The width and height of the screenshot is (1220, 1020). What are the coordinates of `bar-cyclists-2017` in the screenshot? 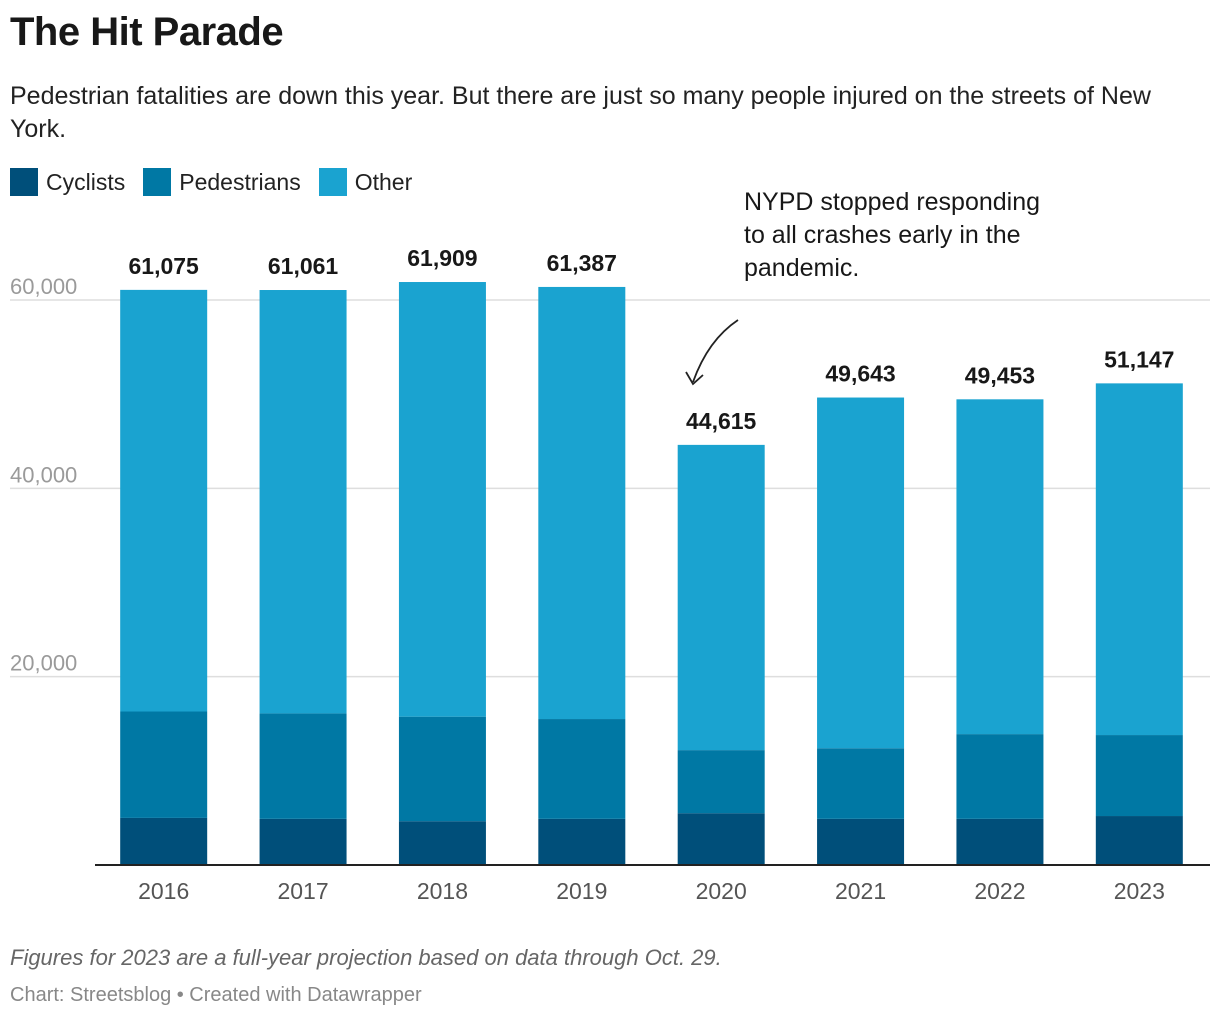 It's located at (303, 841).